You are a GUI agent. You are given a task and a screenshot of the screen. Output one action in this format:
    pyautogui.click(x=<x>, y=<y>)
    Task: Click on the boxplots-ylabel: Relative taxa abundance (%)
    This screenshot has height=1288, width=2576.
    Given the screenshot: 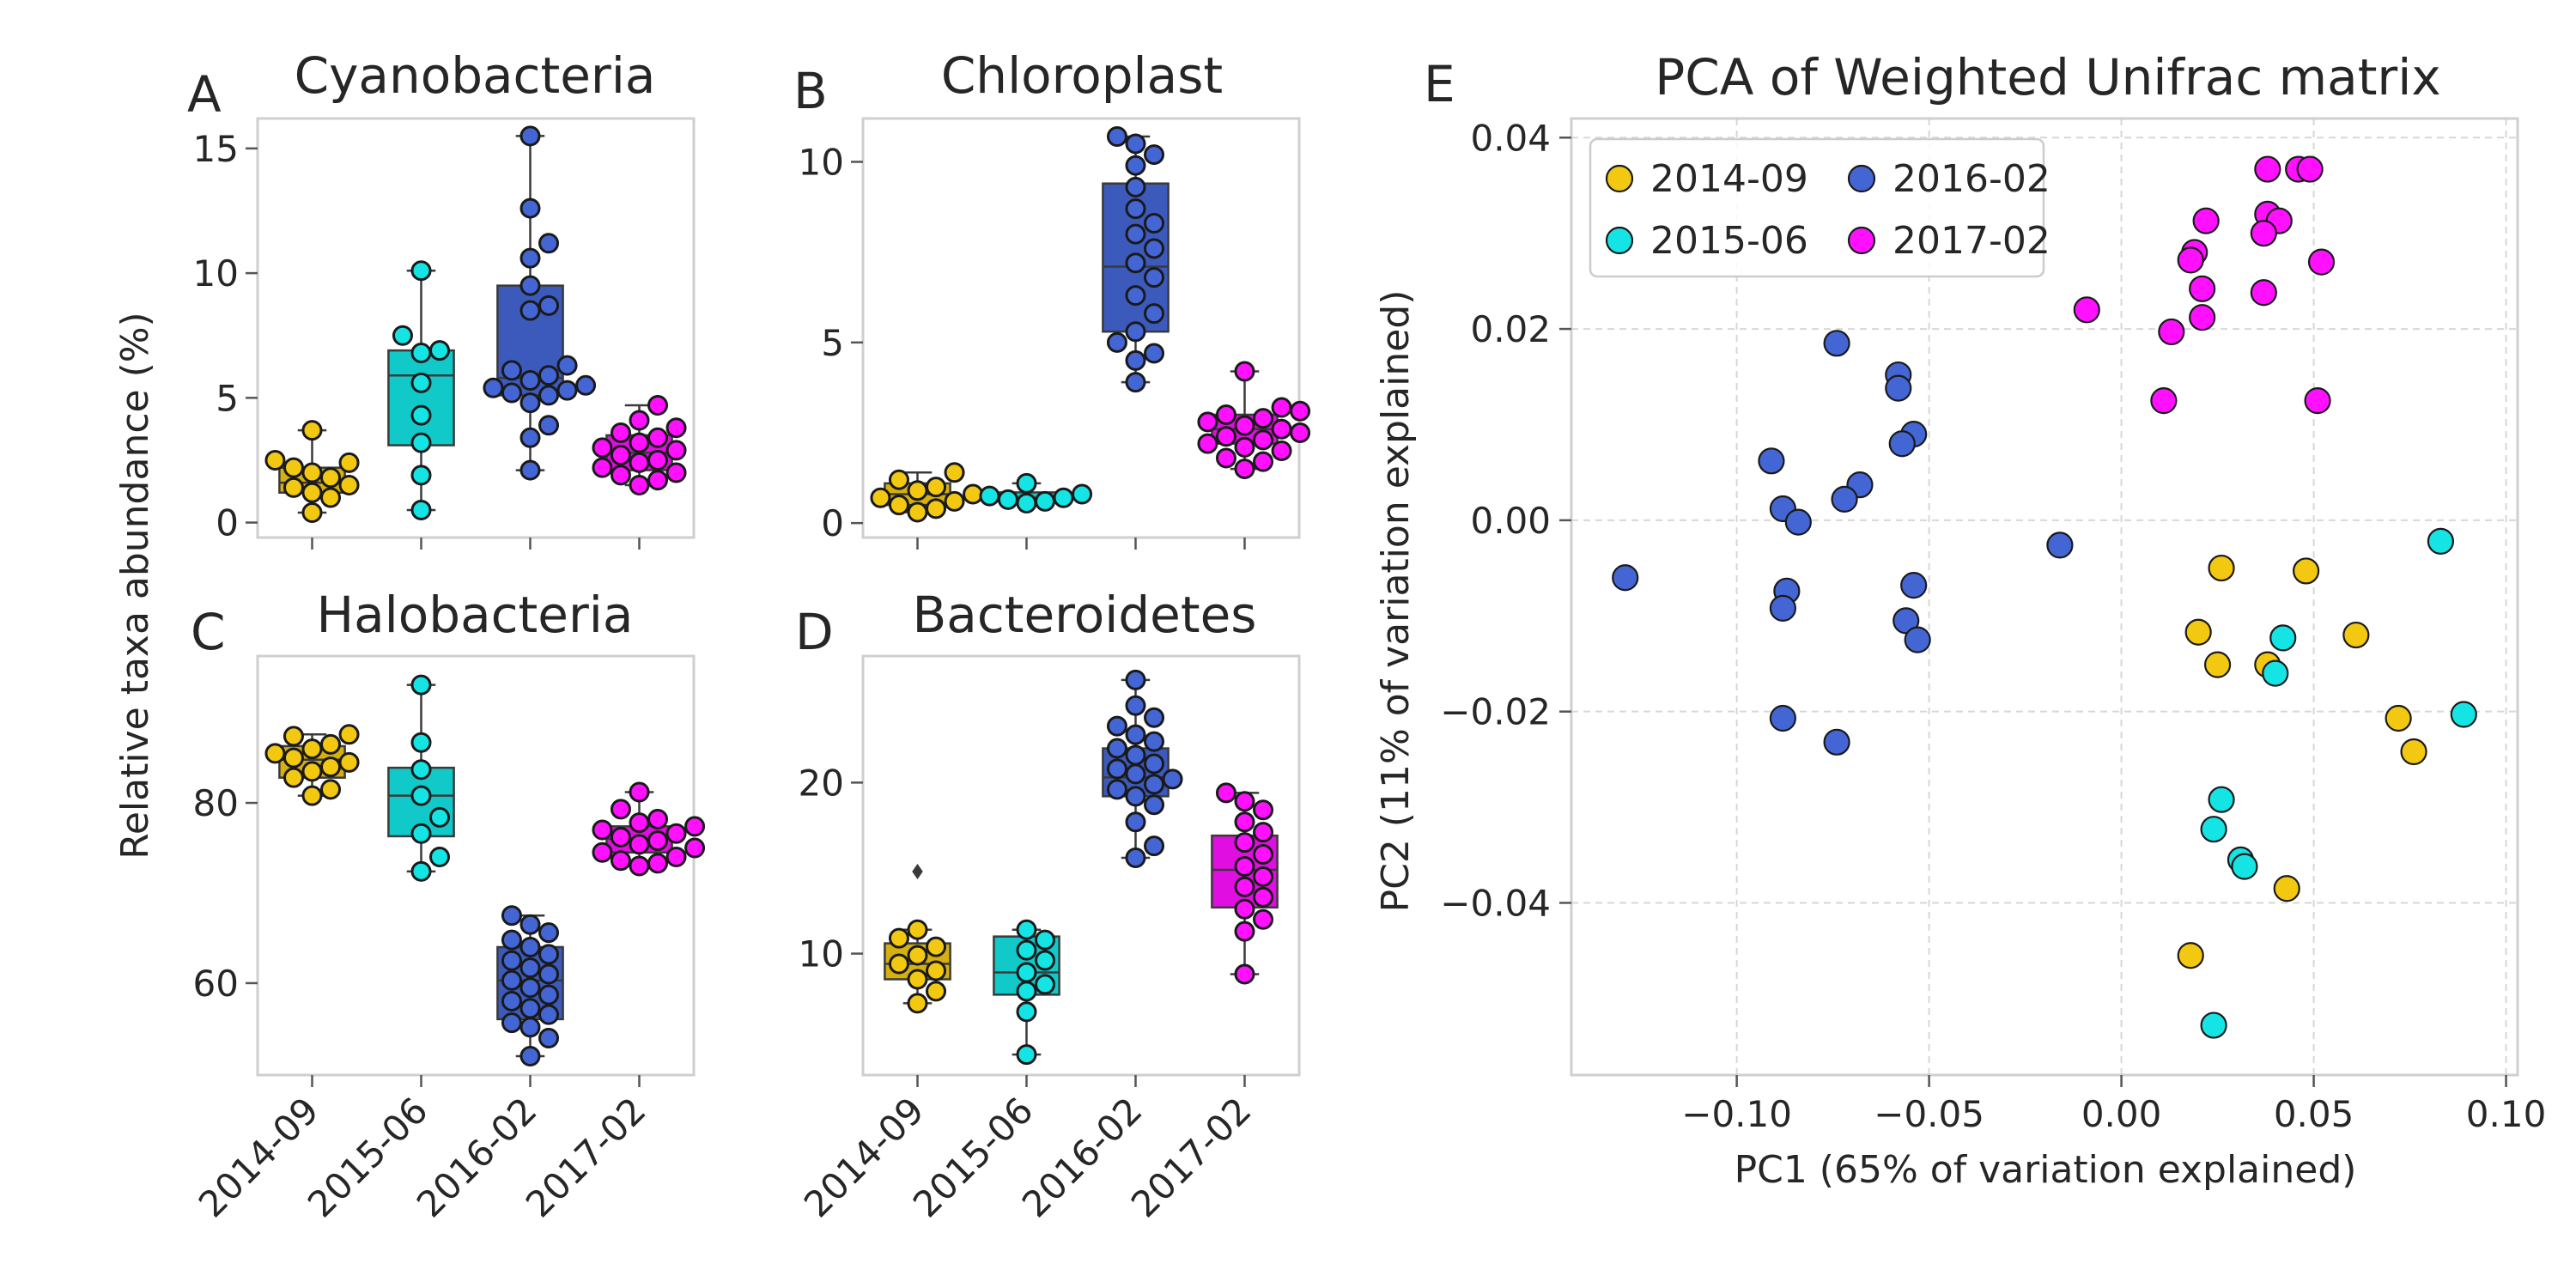 What is the action you would take?
    pyautogui.click(x=135, y=585)
    